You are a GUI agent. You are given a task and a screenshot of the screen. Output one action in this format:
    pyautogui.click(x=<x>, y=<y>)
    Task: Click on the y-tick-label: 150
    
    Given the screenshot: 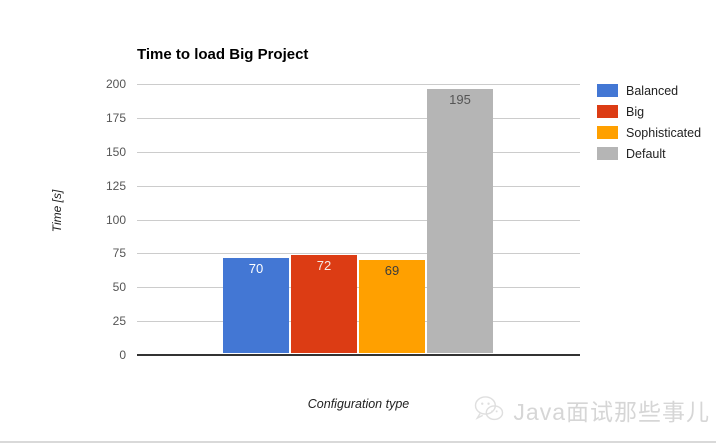 What is the action you would take?
    pyautogui.click(x=115, y=151)
    